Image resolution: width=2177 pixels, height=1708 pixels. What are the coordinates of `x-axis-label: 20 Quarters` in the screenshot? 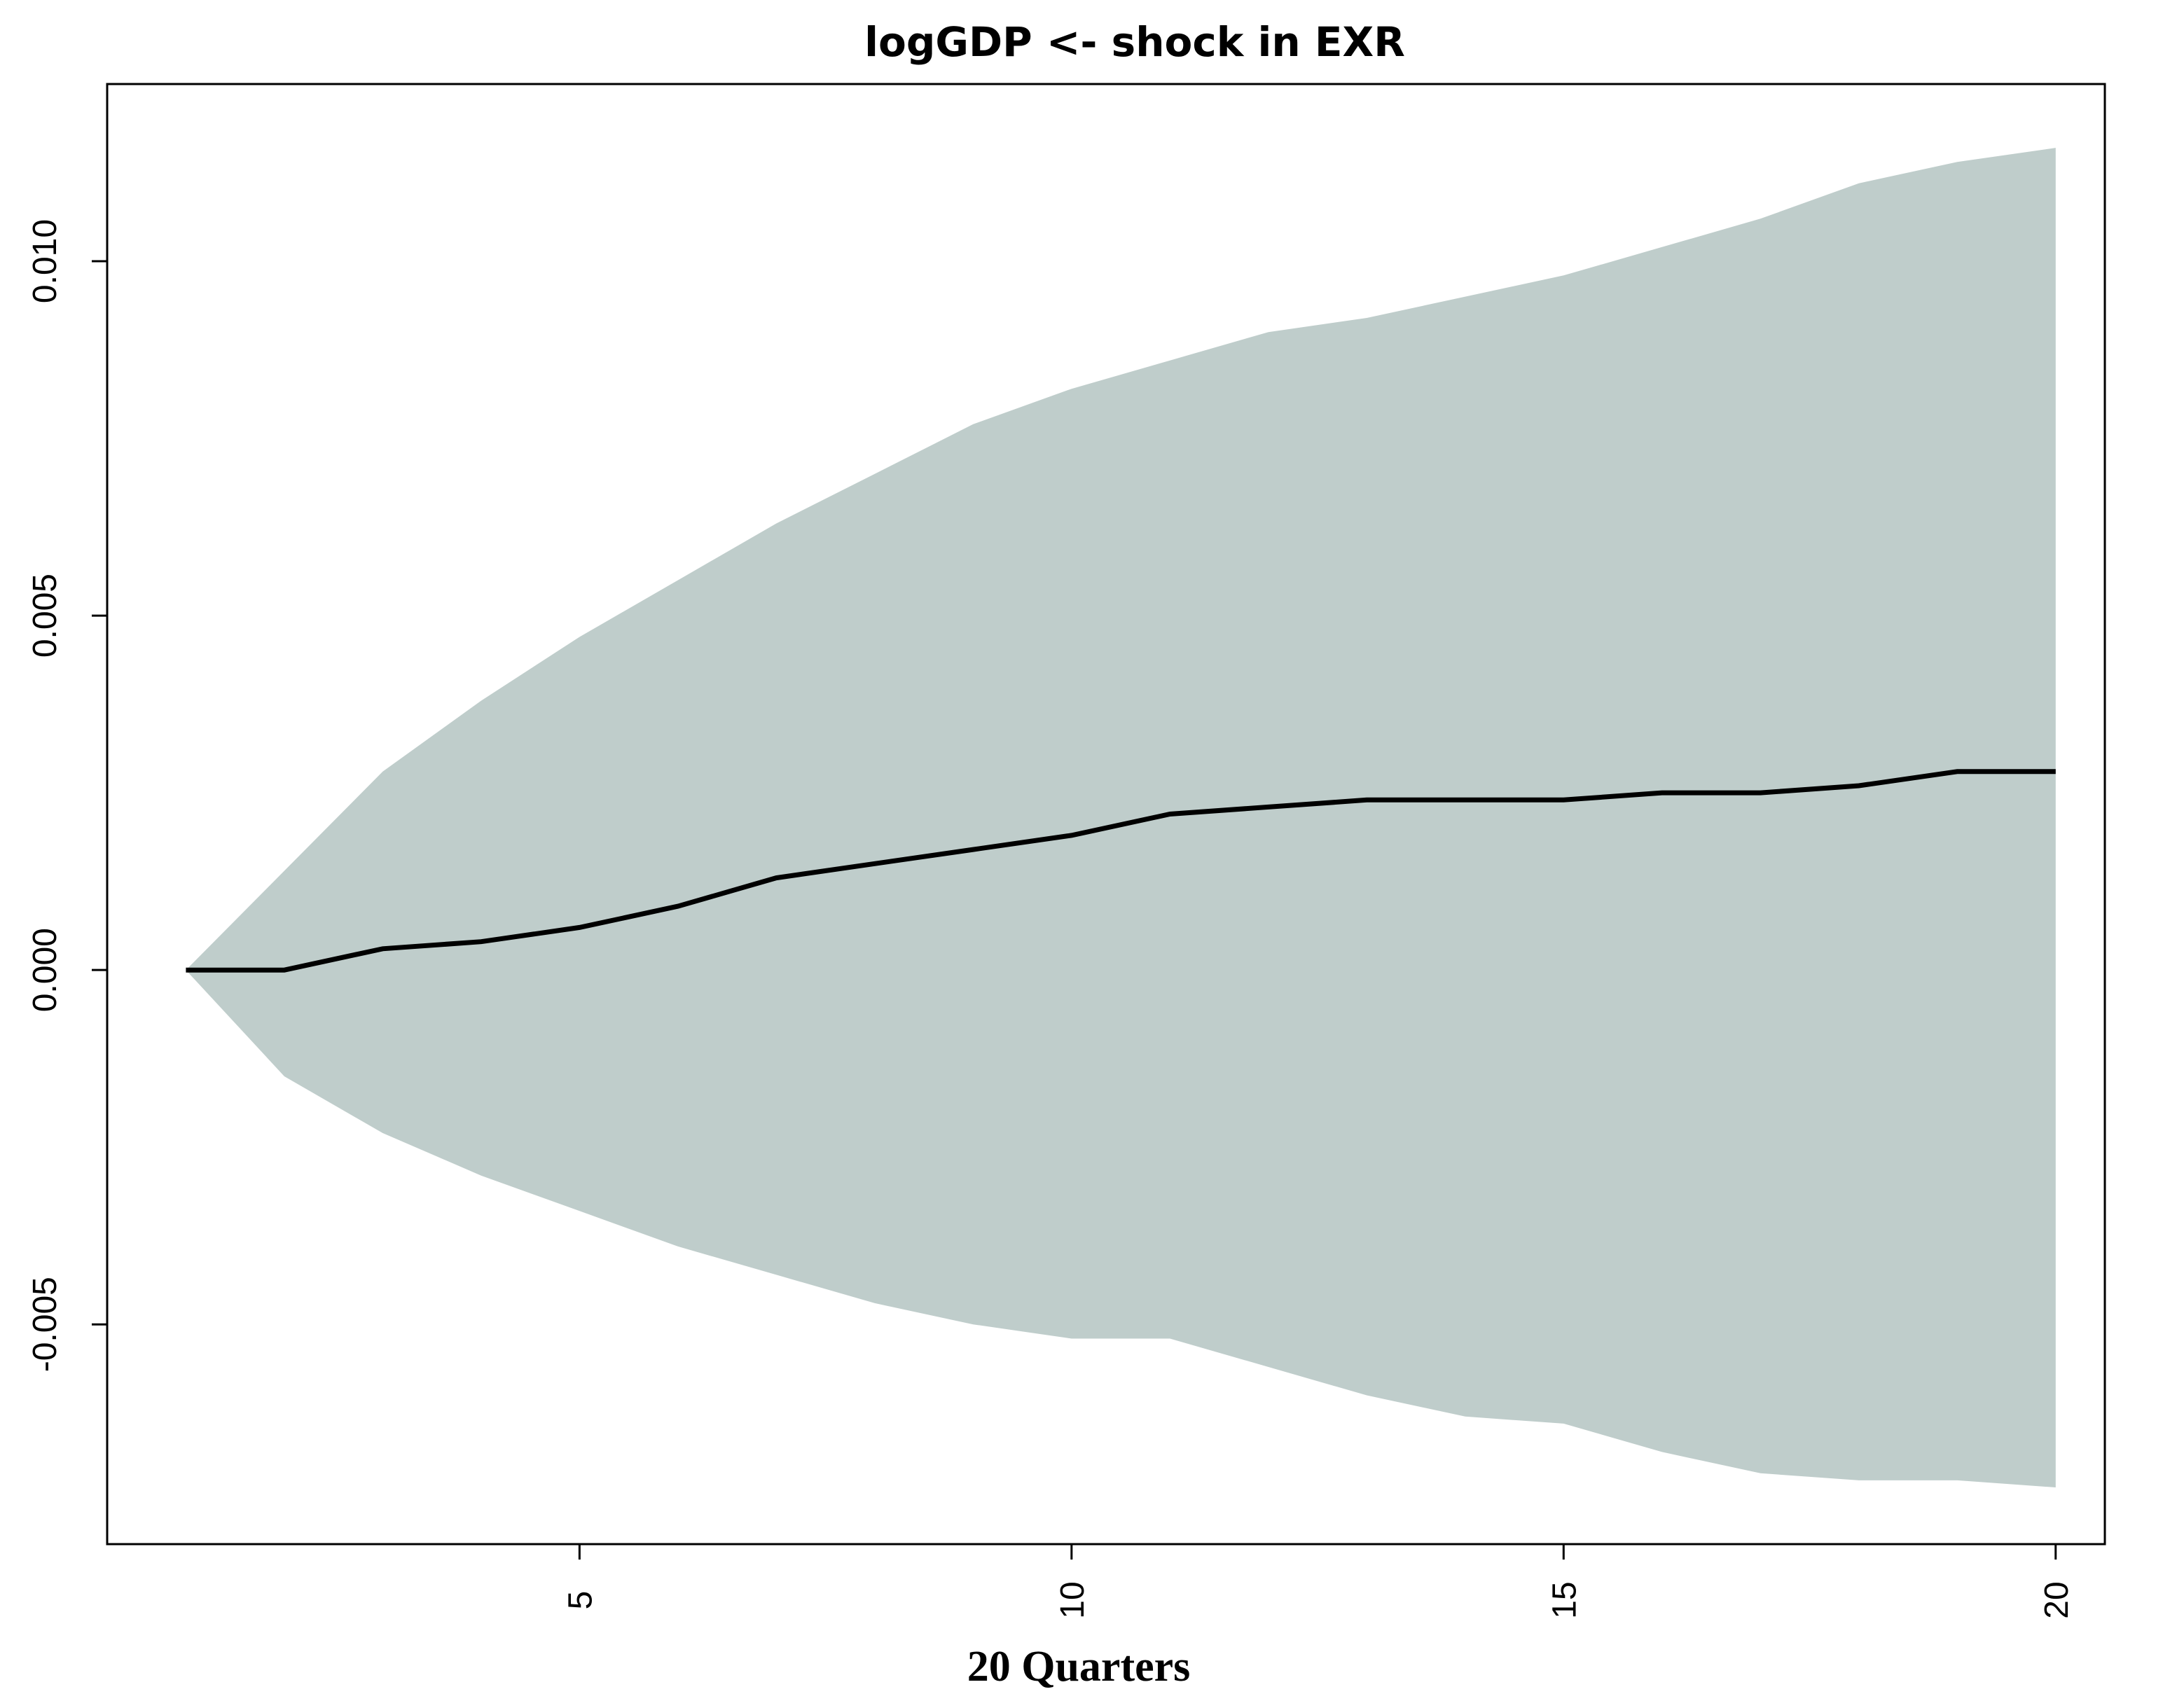 It's located at (1079, 1666).